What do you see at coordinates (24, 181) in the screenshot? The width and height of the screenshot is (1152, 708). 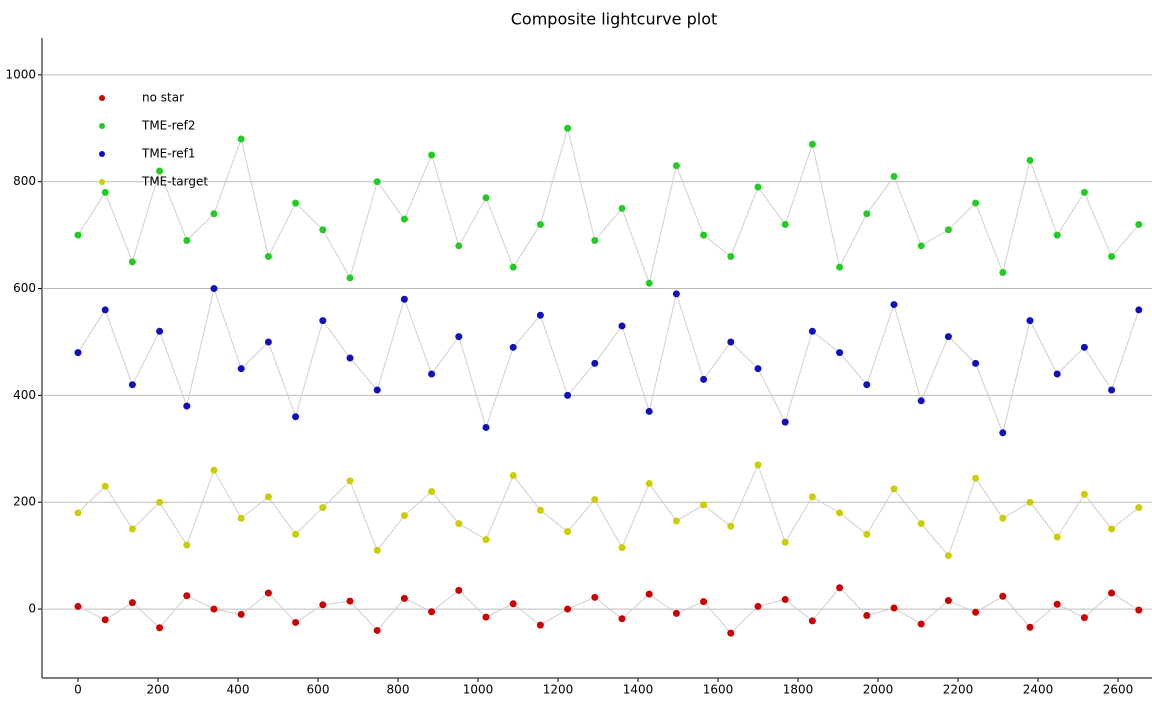 I see `y-tick-label: 800` at bounding box center [24, 181].